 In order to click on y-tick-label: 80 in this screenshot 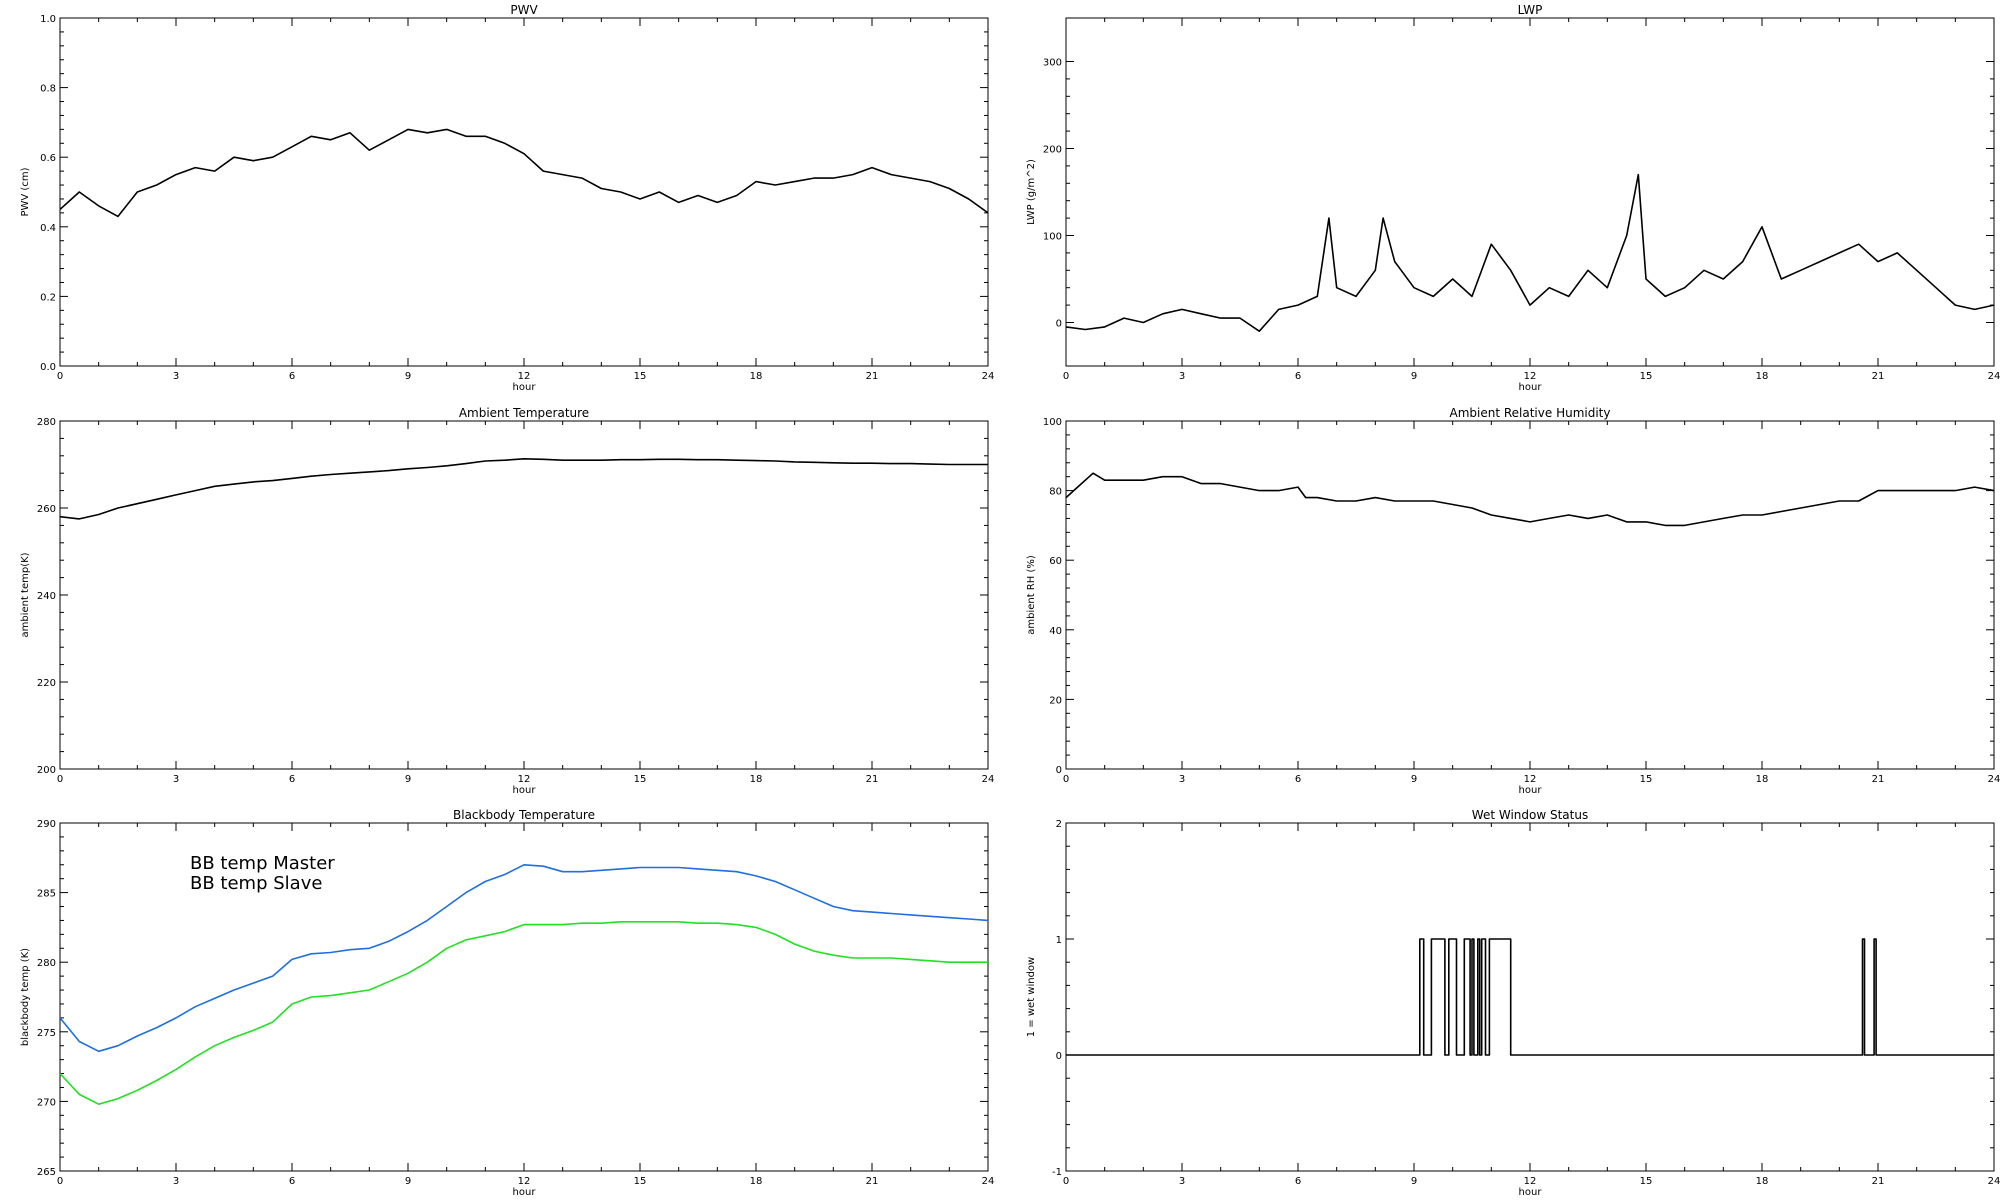, I will do `click(1055, 492)`.